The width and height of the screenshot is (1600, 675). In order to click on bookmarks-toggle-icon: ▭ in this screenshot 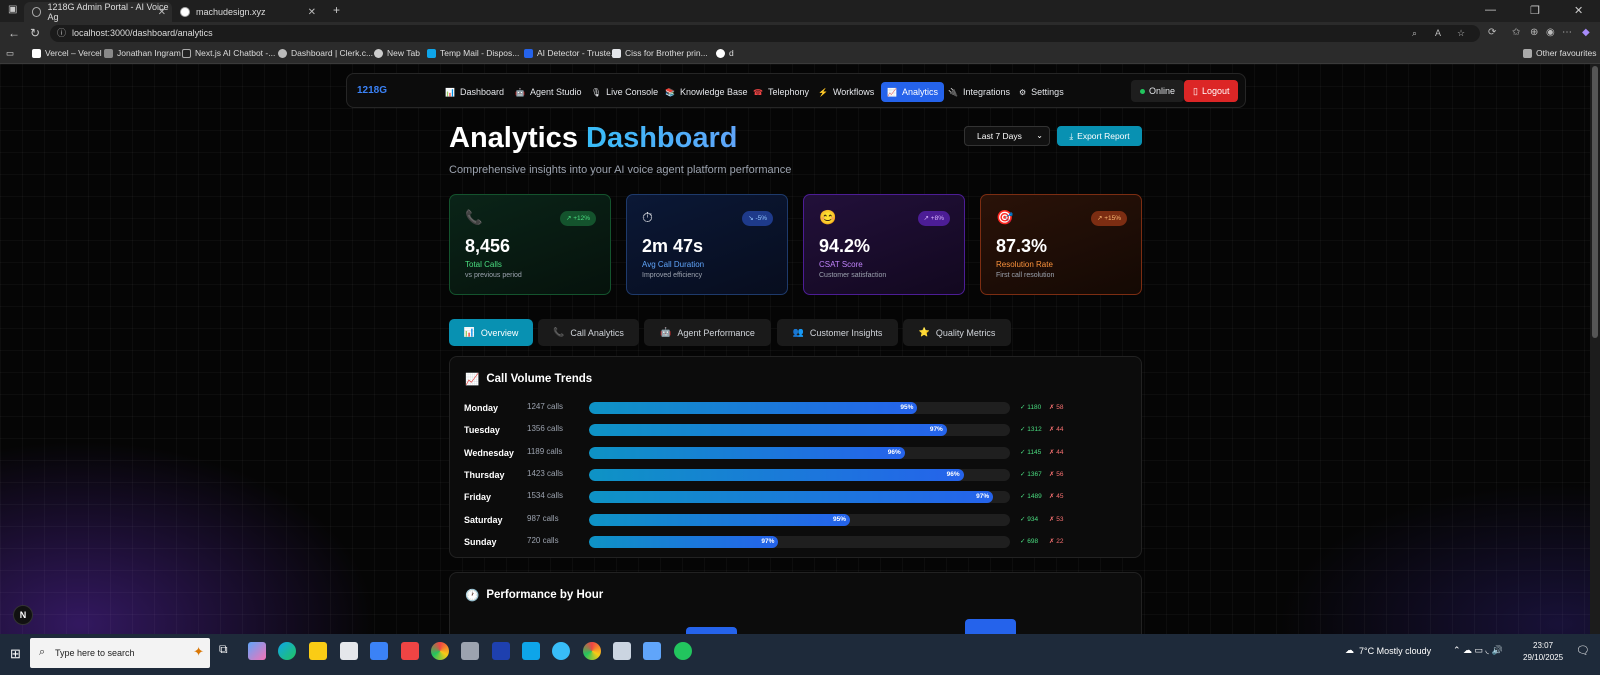, I will do `click(10, 53)`.